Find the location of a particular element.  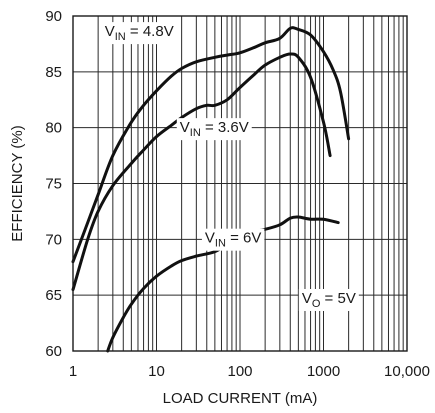

condition-label-background is located at coordinates (328, 299).